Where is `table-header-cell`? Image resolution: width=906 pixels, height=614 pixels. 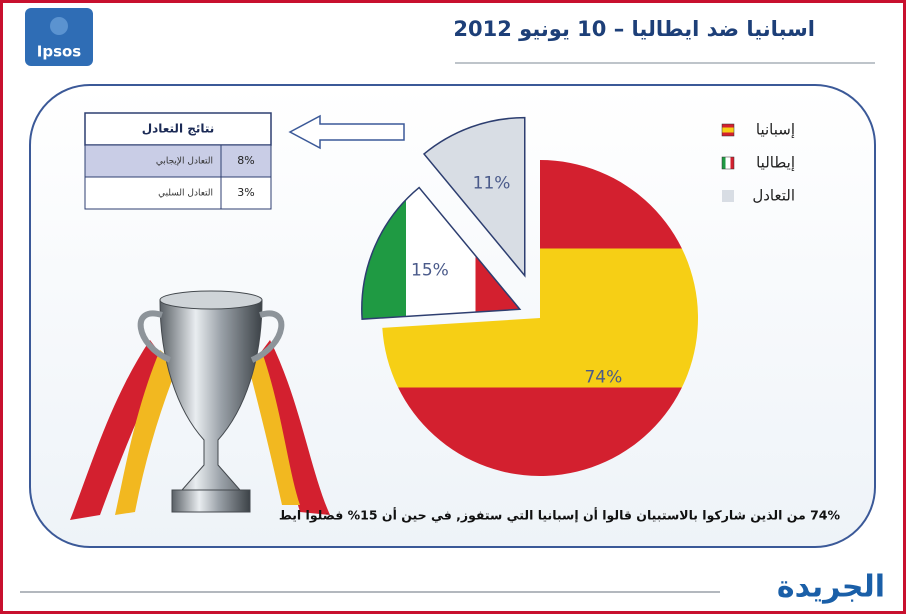 table-header-cell is located at coordinates (178, 129).